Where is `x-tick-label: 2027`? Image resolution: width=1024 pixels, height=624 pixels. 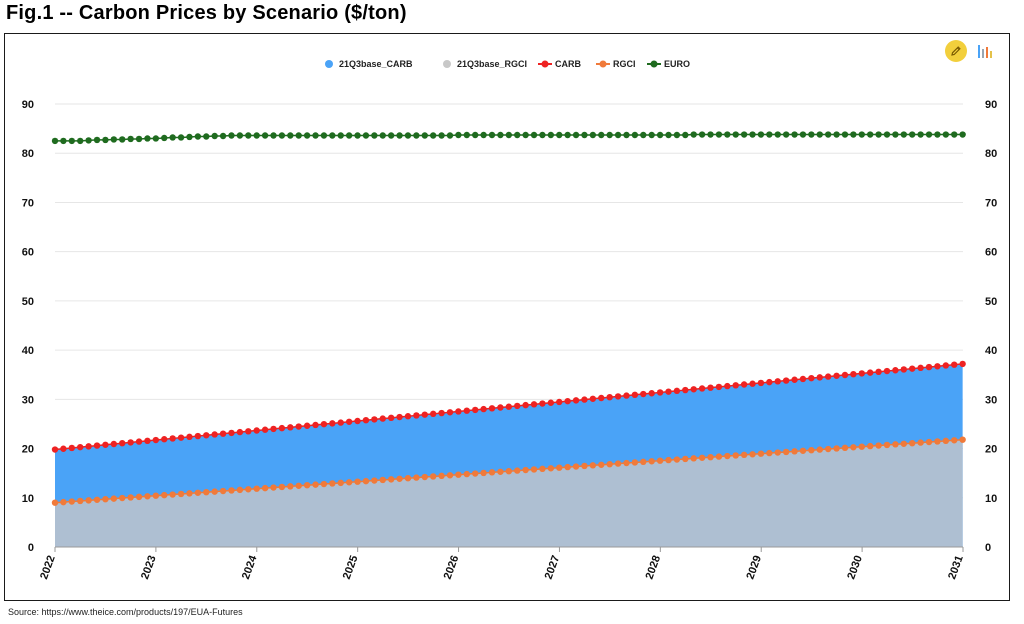 x-tick-label: 2027 is located at coordinates (553, 567).